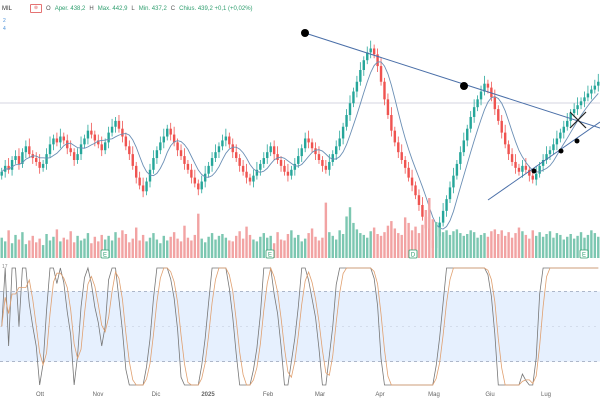  What do you see at coordinates (578, 120) in the screenshot?
I see `cross-marker` at bounding box center [578, 120].